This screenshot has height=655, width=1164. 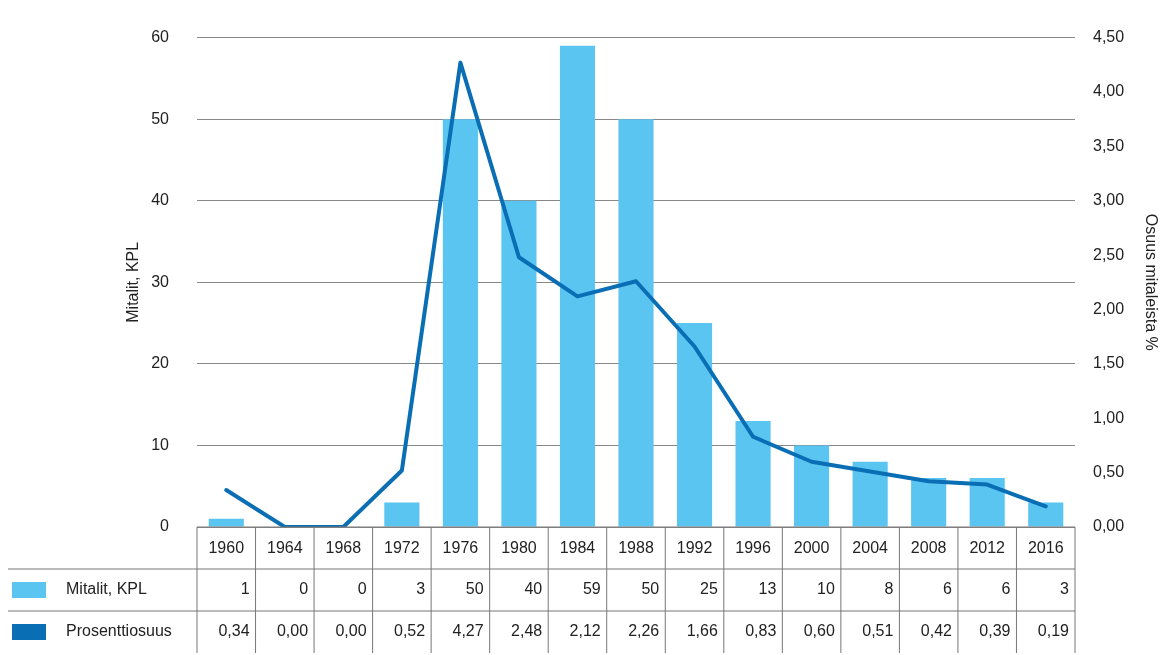 What do you see at coordinates (1109, 526) in the screenshot?
I see `y2-tick-label: 0,00` at bounding box center [1109, 526].